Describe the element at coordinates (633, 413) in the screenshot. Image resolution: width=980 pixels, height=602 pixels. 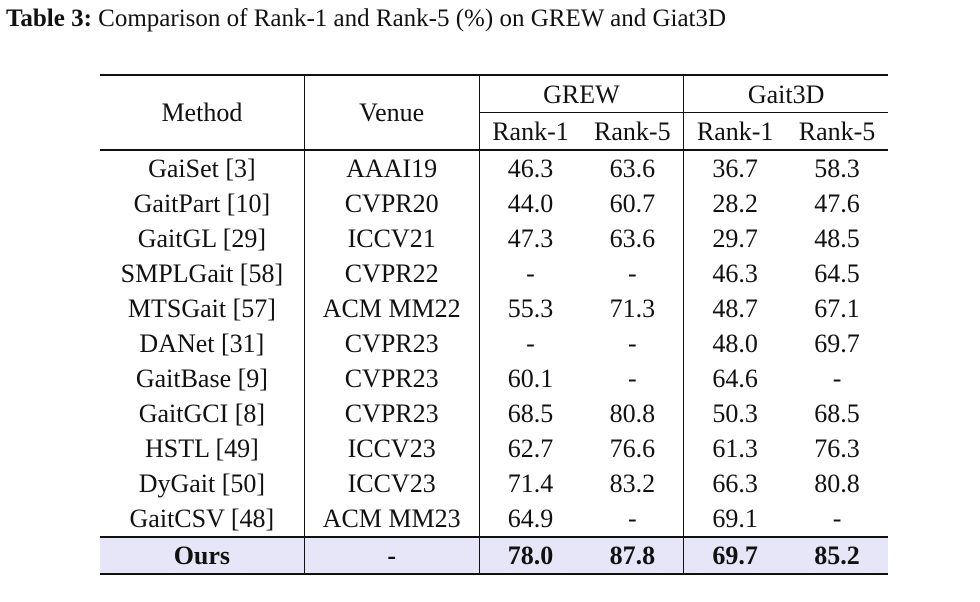
I see `cell-grew-rank5: 80.8` at that location.